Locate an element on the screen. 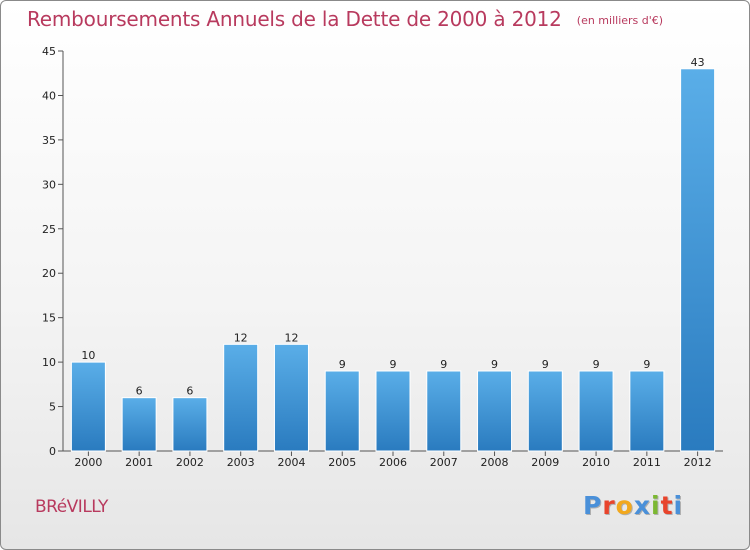 Image resolution: width=750 pixels, height=550 pixels. data-label-2004: 12 is located at coordinates (291, 337).